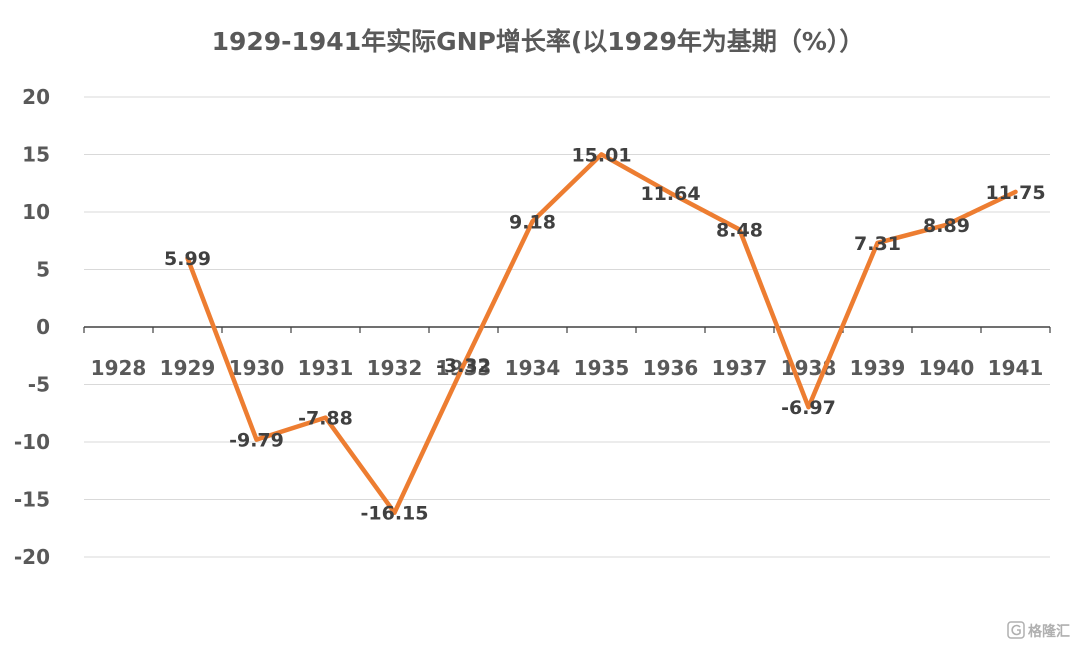 This screenshot has width=1080, height=648. I want to click on data-label: -6.97, so click(808, 408).